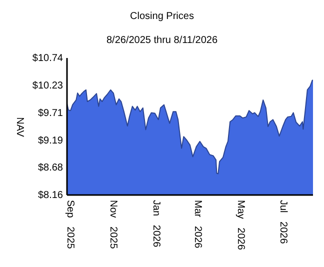 The height and width of the screenshot is (267, 324). Describe the element at coordinates (197, 224) in the screenshot. I see `x-tick-label: Mar 2026` at that location.